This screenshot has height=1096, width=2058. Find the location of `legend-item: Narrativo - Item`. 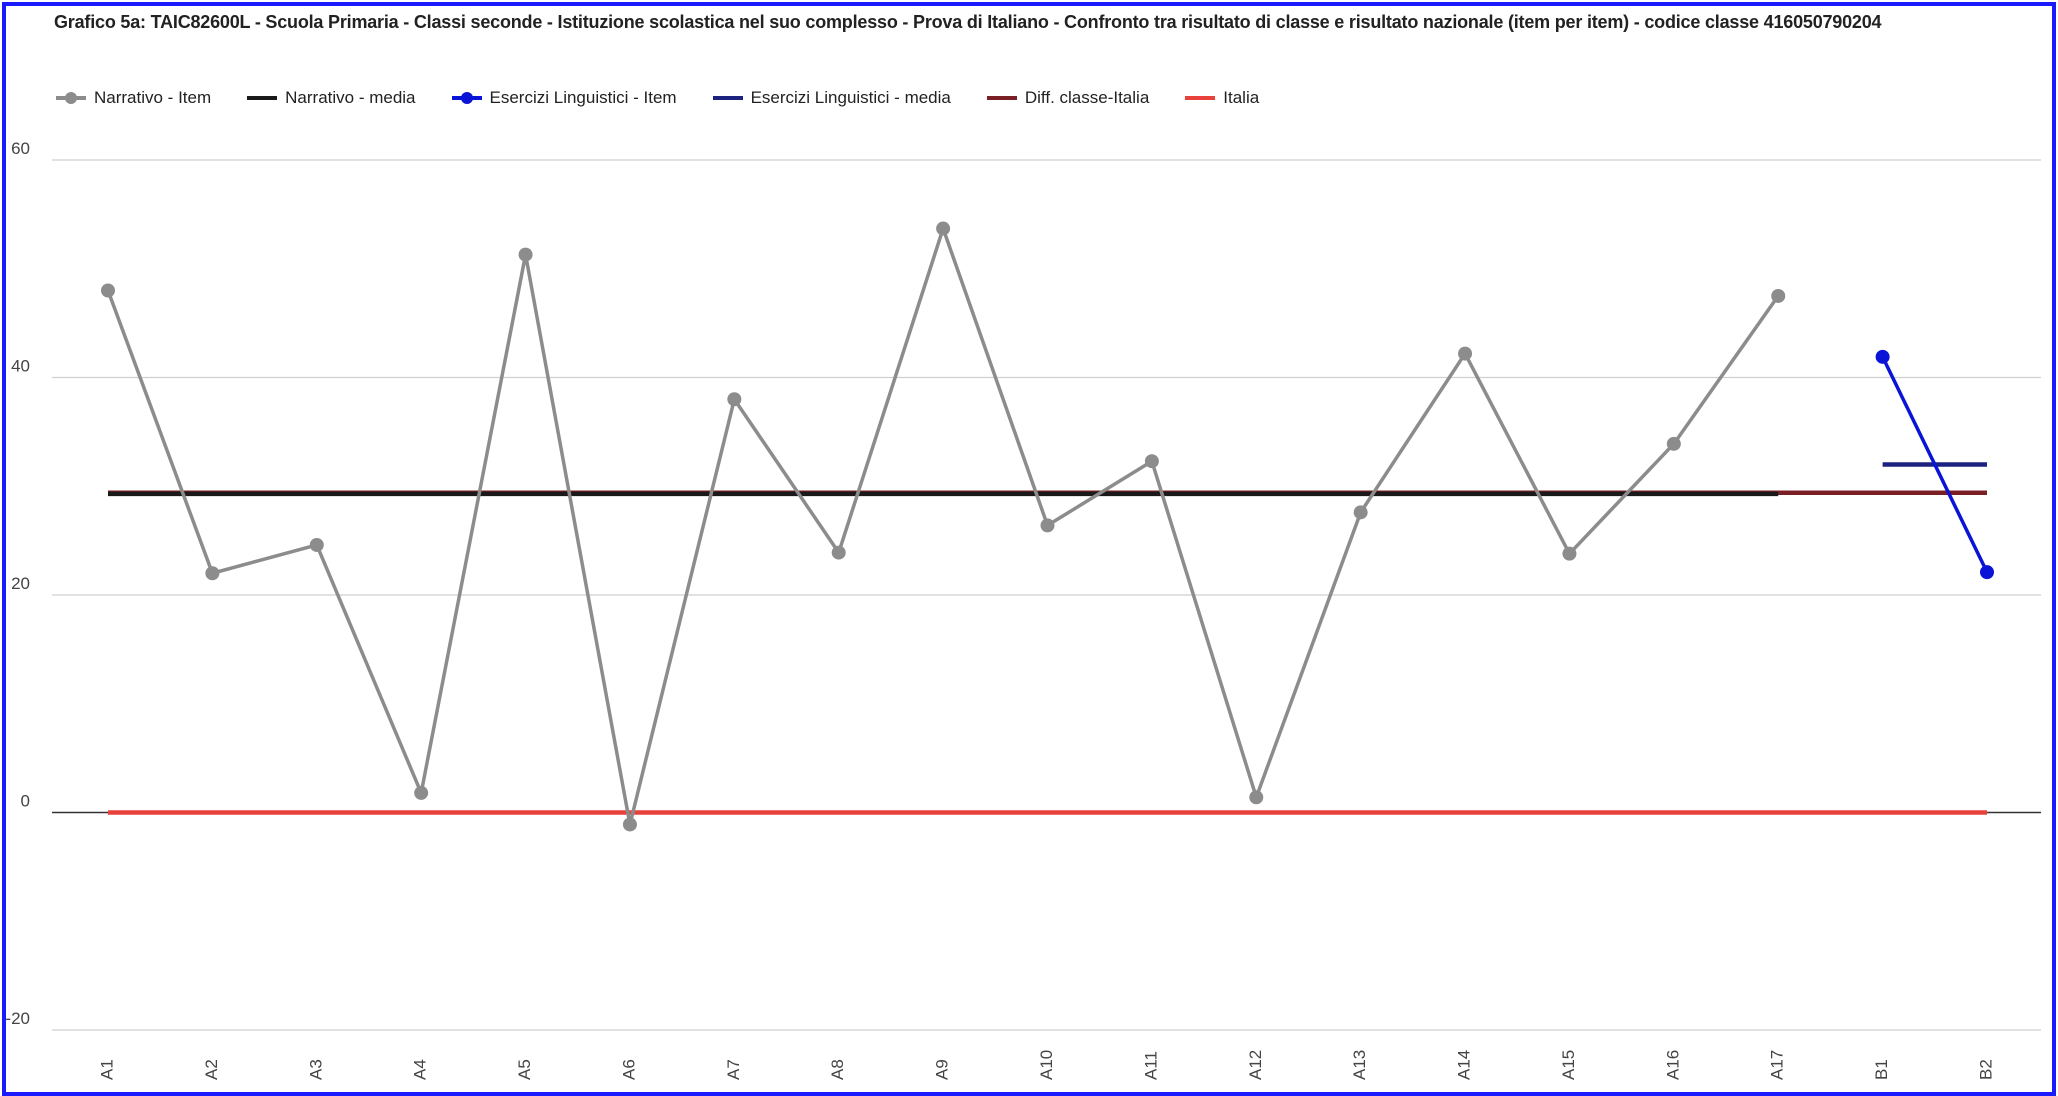

legend-item: Narrativo - Item is located at coordinates (132, 98).